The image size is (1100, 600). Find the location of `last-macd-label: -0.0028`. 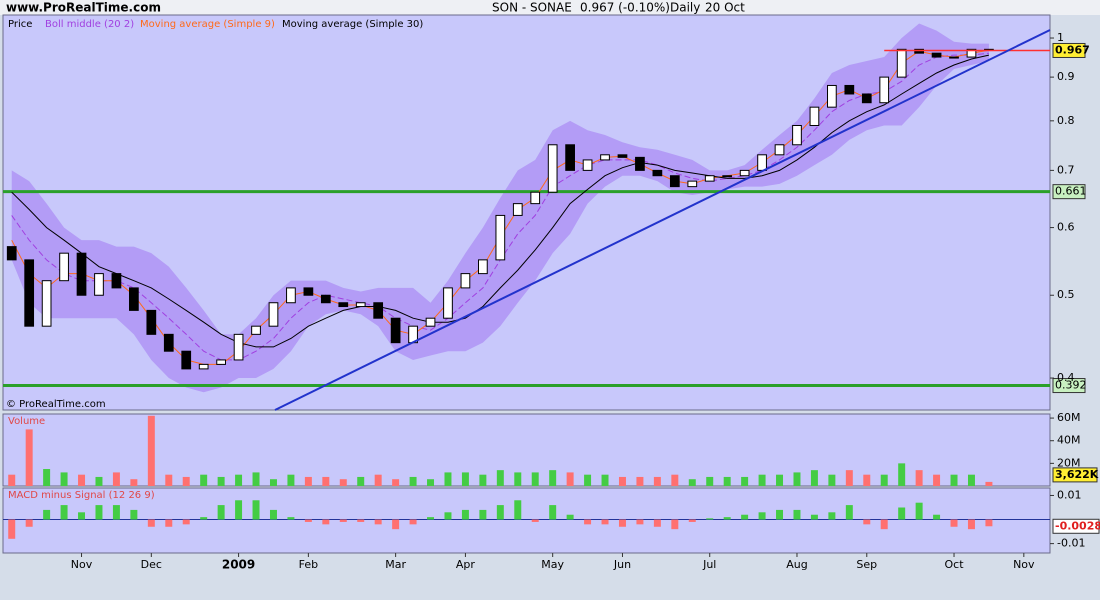

last-macd-label: -0.0028 is located at coordinates (1077, 525).